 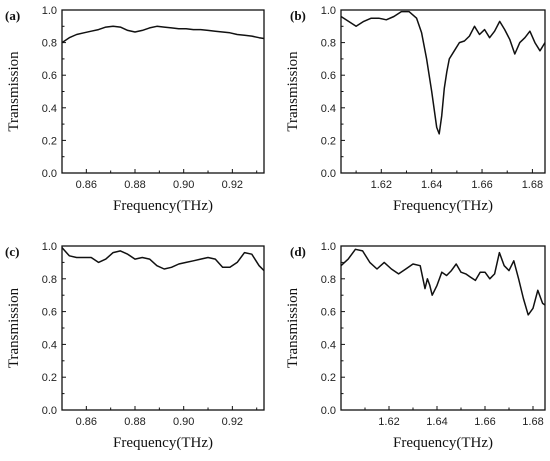 What do you see at coordinates (12, 251) in the screenshot?
I see `panel-label: (c)` at bounding box center [12, 251].